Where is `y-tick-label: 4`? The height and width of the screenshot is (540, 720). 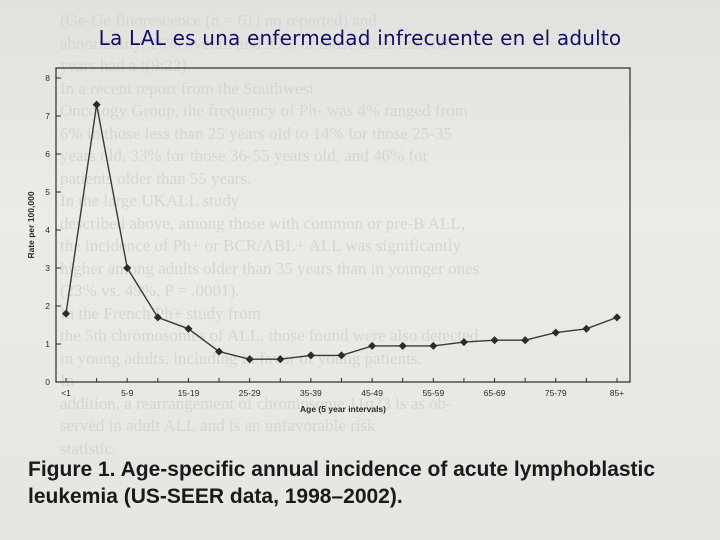 y-tick-label: 4 is located at coordinates (47, 230).